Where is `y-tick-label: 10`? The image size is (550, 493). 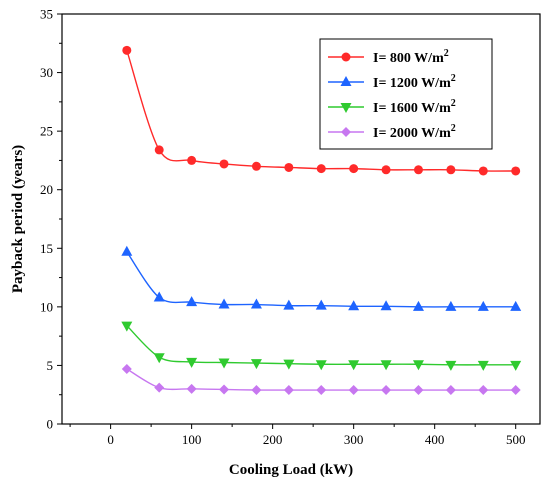
y-tick-label: 10 is located at coordinates (46, 306).